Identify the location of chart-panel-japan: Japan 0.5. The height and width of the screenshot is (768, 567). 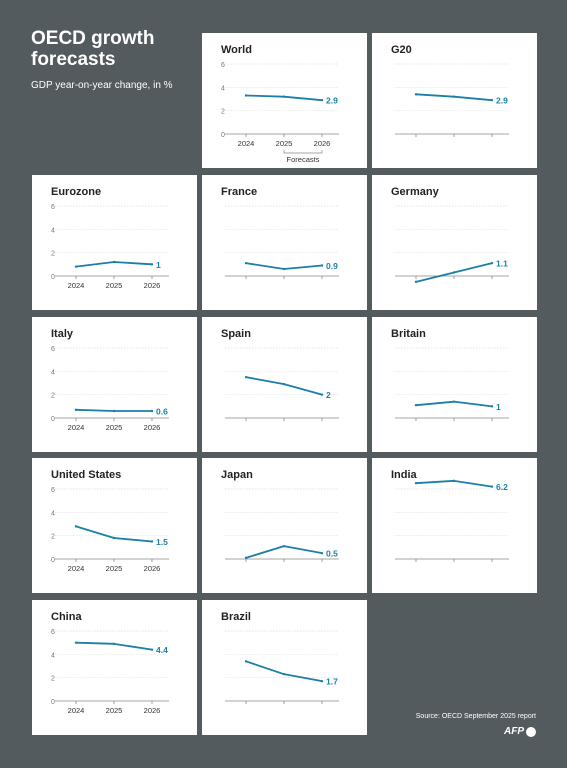
(284, 525).